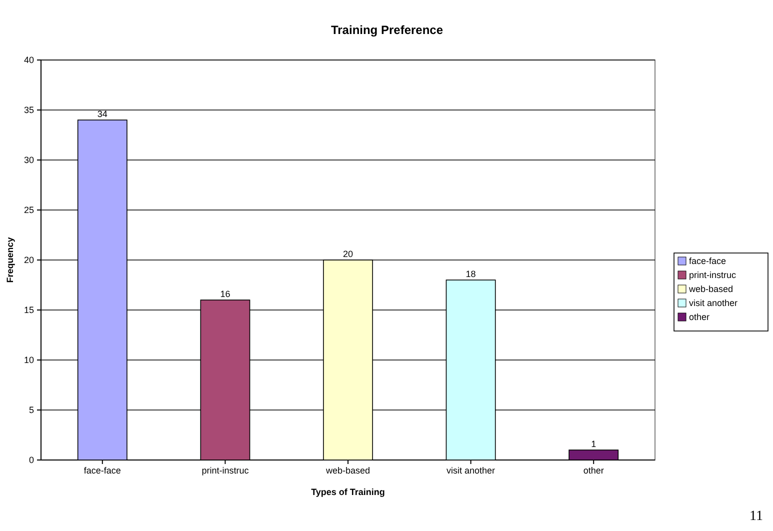  Describe the element at coordinates (471, 470) in the screenshot. I see `x-tick-label: visit another` at that location.